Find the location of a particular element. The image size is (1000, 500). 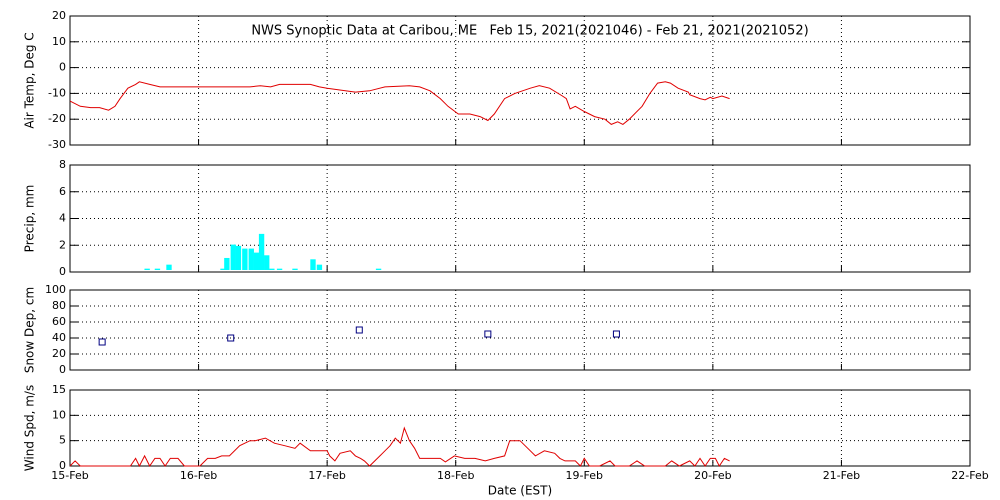

y-axis-label: Precip, mm is located at coordinates (30, 219).